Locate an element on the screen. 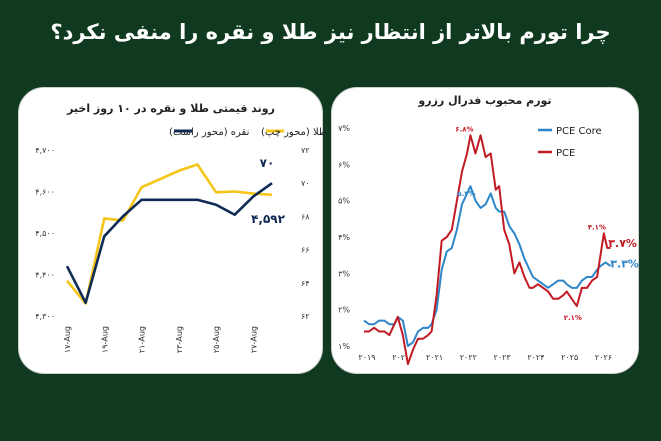  y-tick-label: ۷% is located at coordinates (344, 128).